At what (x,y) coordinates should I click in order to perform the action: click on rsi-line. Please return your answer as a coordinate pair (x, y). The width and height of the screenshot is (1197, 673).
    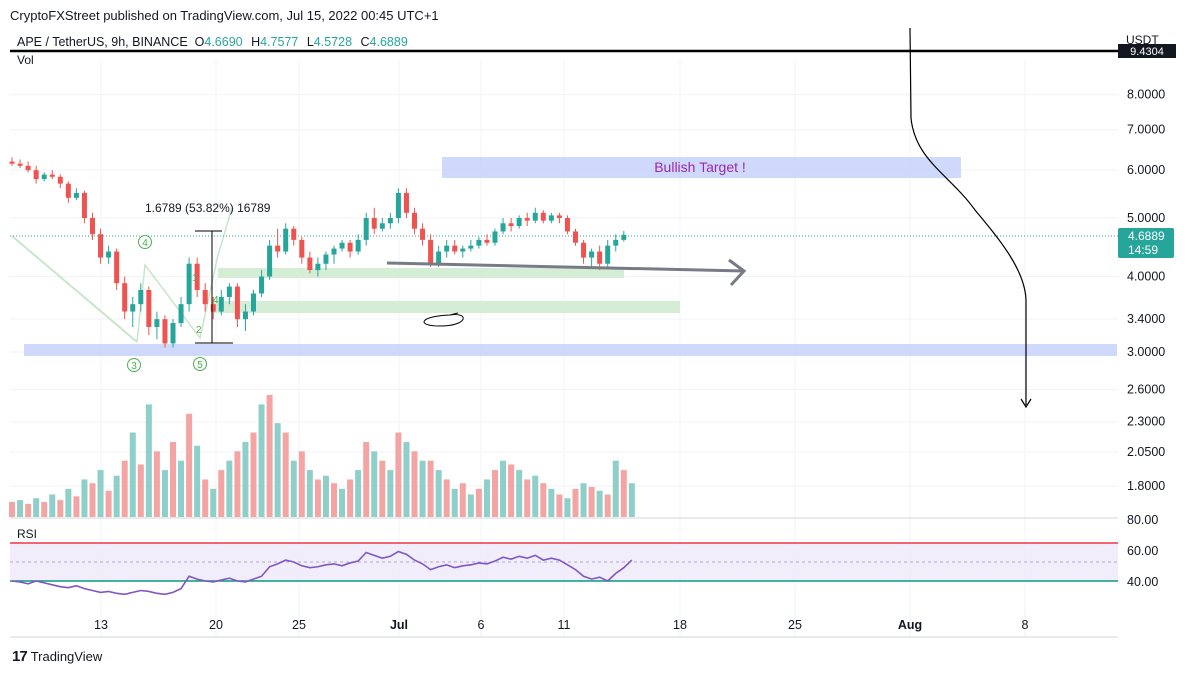
    Looking at the image, I should click on (322, 573).